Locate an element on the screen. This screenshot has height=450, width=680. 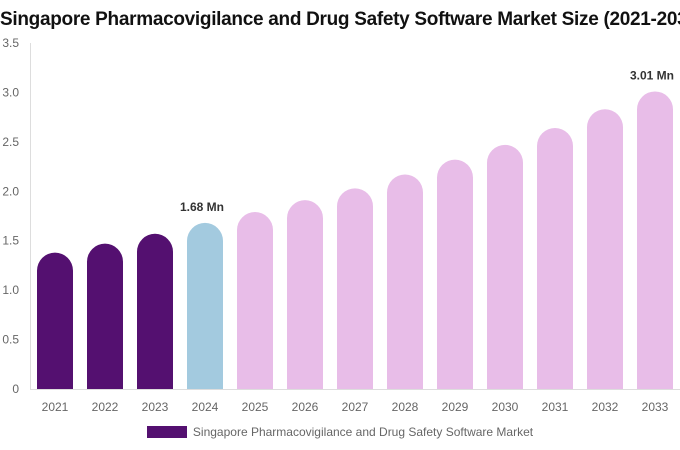
bar-2028 is located at coordinates (405, 281).